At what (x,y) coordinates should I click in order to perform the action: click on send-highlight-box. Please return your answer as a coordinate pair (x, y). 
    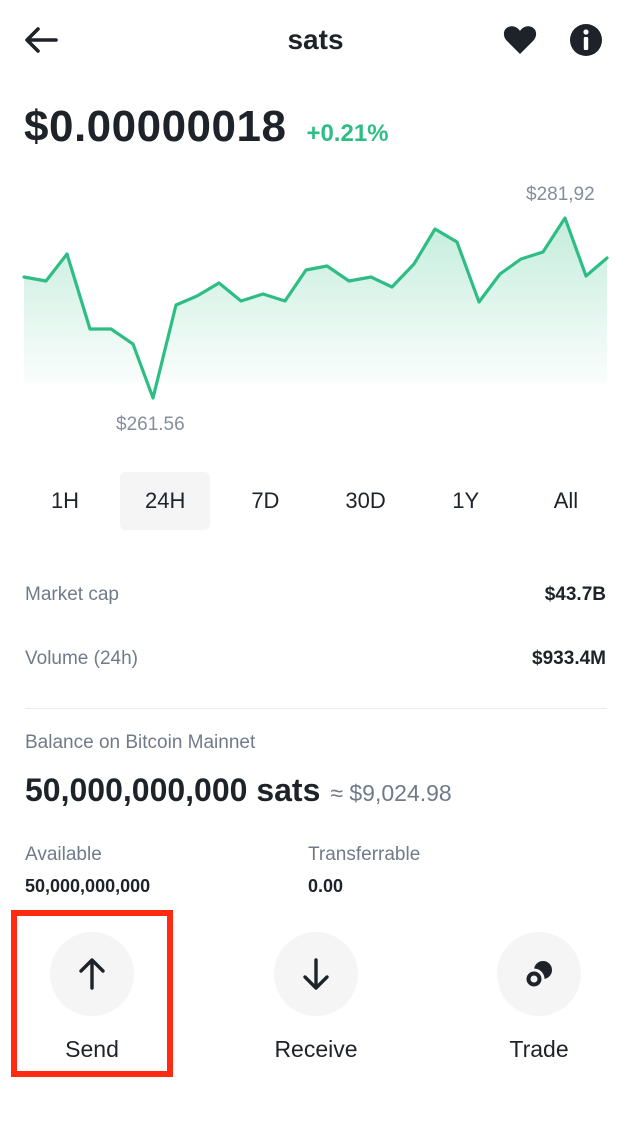
    Looking at the image, I should click on (92, 993).